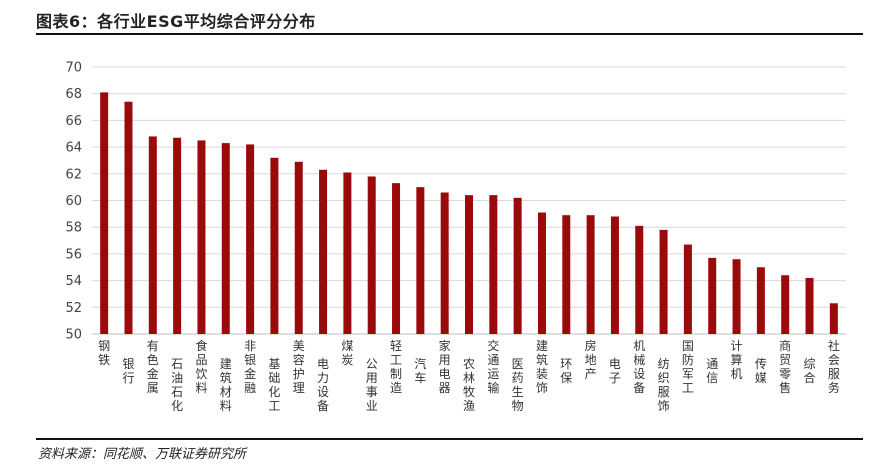  What do you see at coordinates (176, 21) in the screenshot?
I see `figure-title: 图表6：各行业ESG平均综合评分分布` at bounding box center [176, 21].